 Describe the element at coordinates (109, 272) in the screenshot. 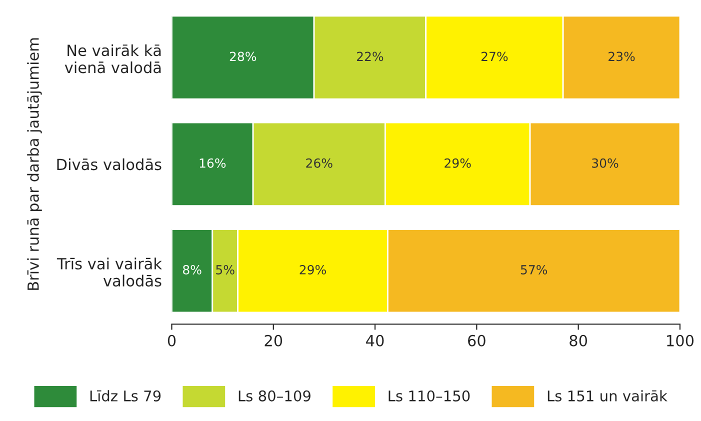

I see `y-tick-label: Trīs vai vairāk valodās` at that location.